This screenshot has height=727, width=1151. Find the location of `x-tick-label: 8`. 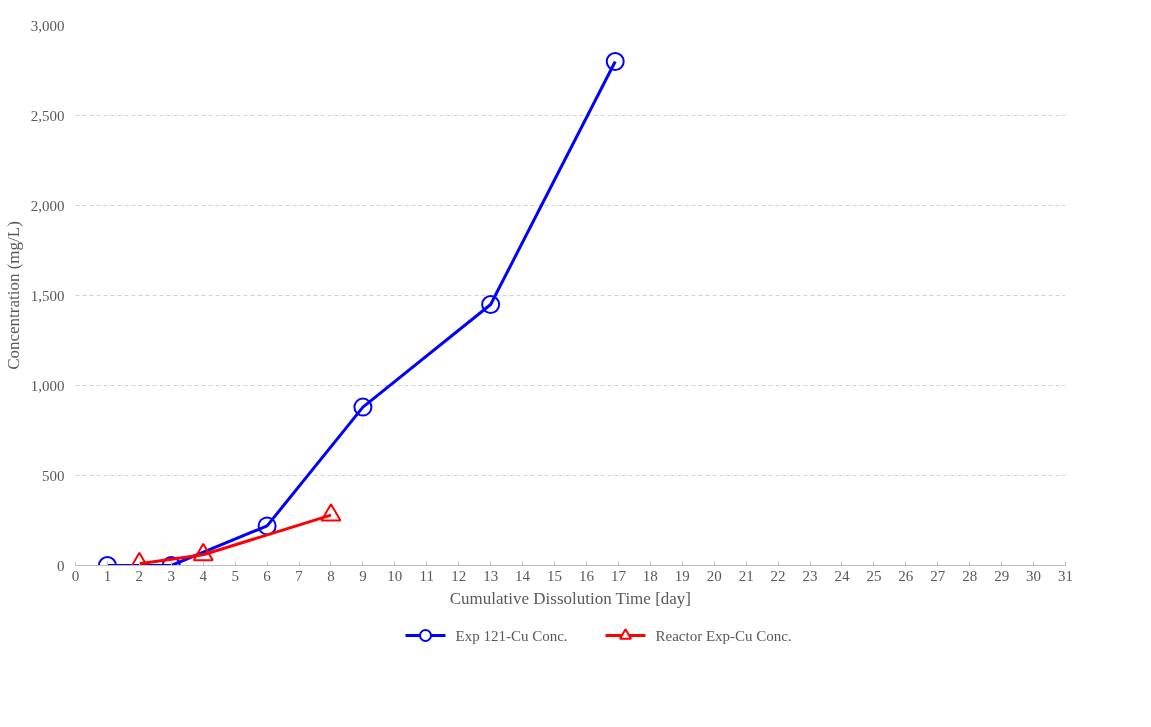

x-tick-label: 8 is located at coordinates (331, 575).